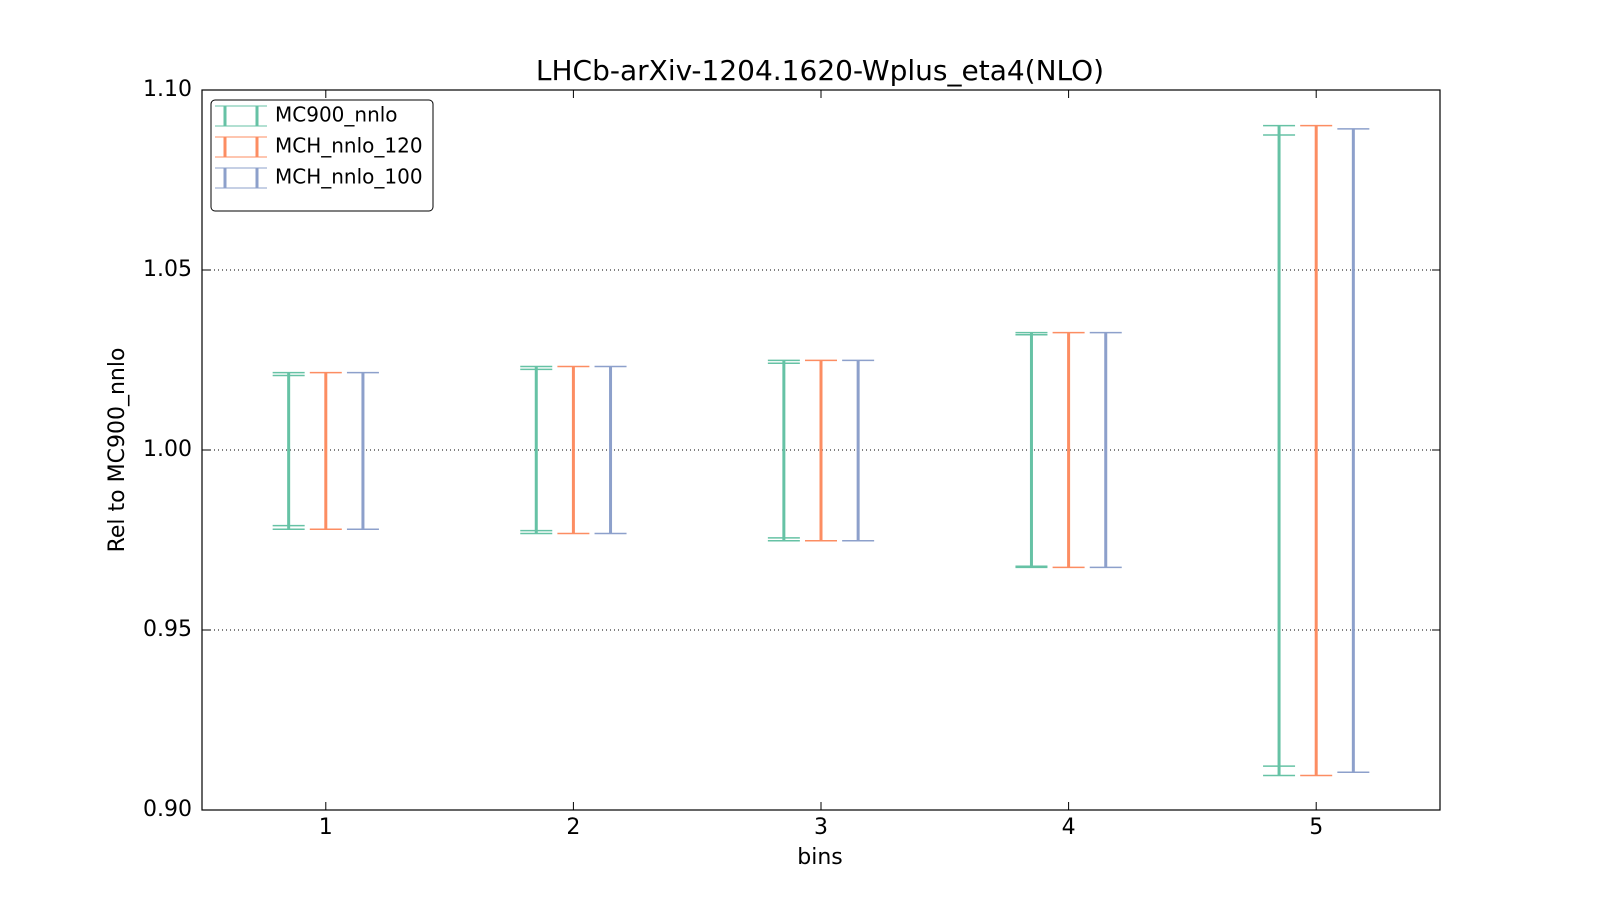 This screenshot has width=1600, height=900. I want to click on chart-title: LHCb-arXiv-1204.1620-Wplus_eta4(NLO), so click(820, 70).